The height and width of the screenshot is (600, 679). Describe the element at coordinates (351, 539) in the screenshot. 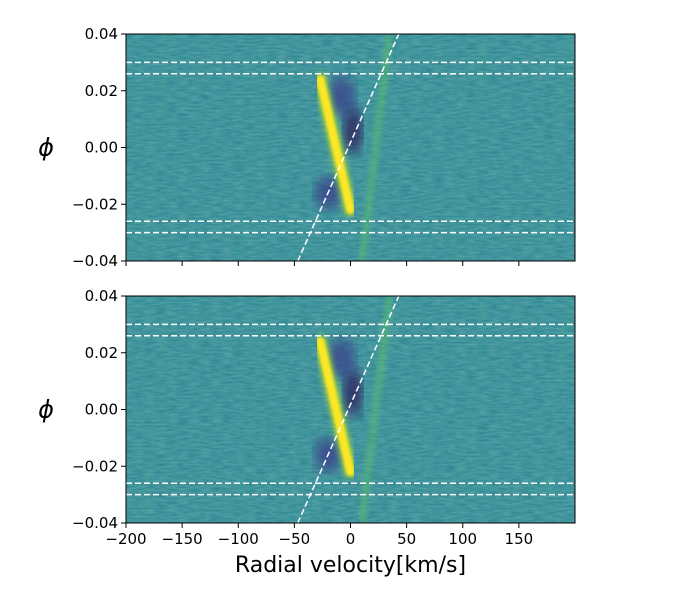

I see `x-tick-label: 0` at that location.